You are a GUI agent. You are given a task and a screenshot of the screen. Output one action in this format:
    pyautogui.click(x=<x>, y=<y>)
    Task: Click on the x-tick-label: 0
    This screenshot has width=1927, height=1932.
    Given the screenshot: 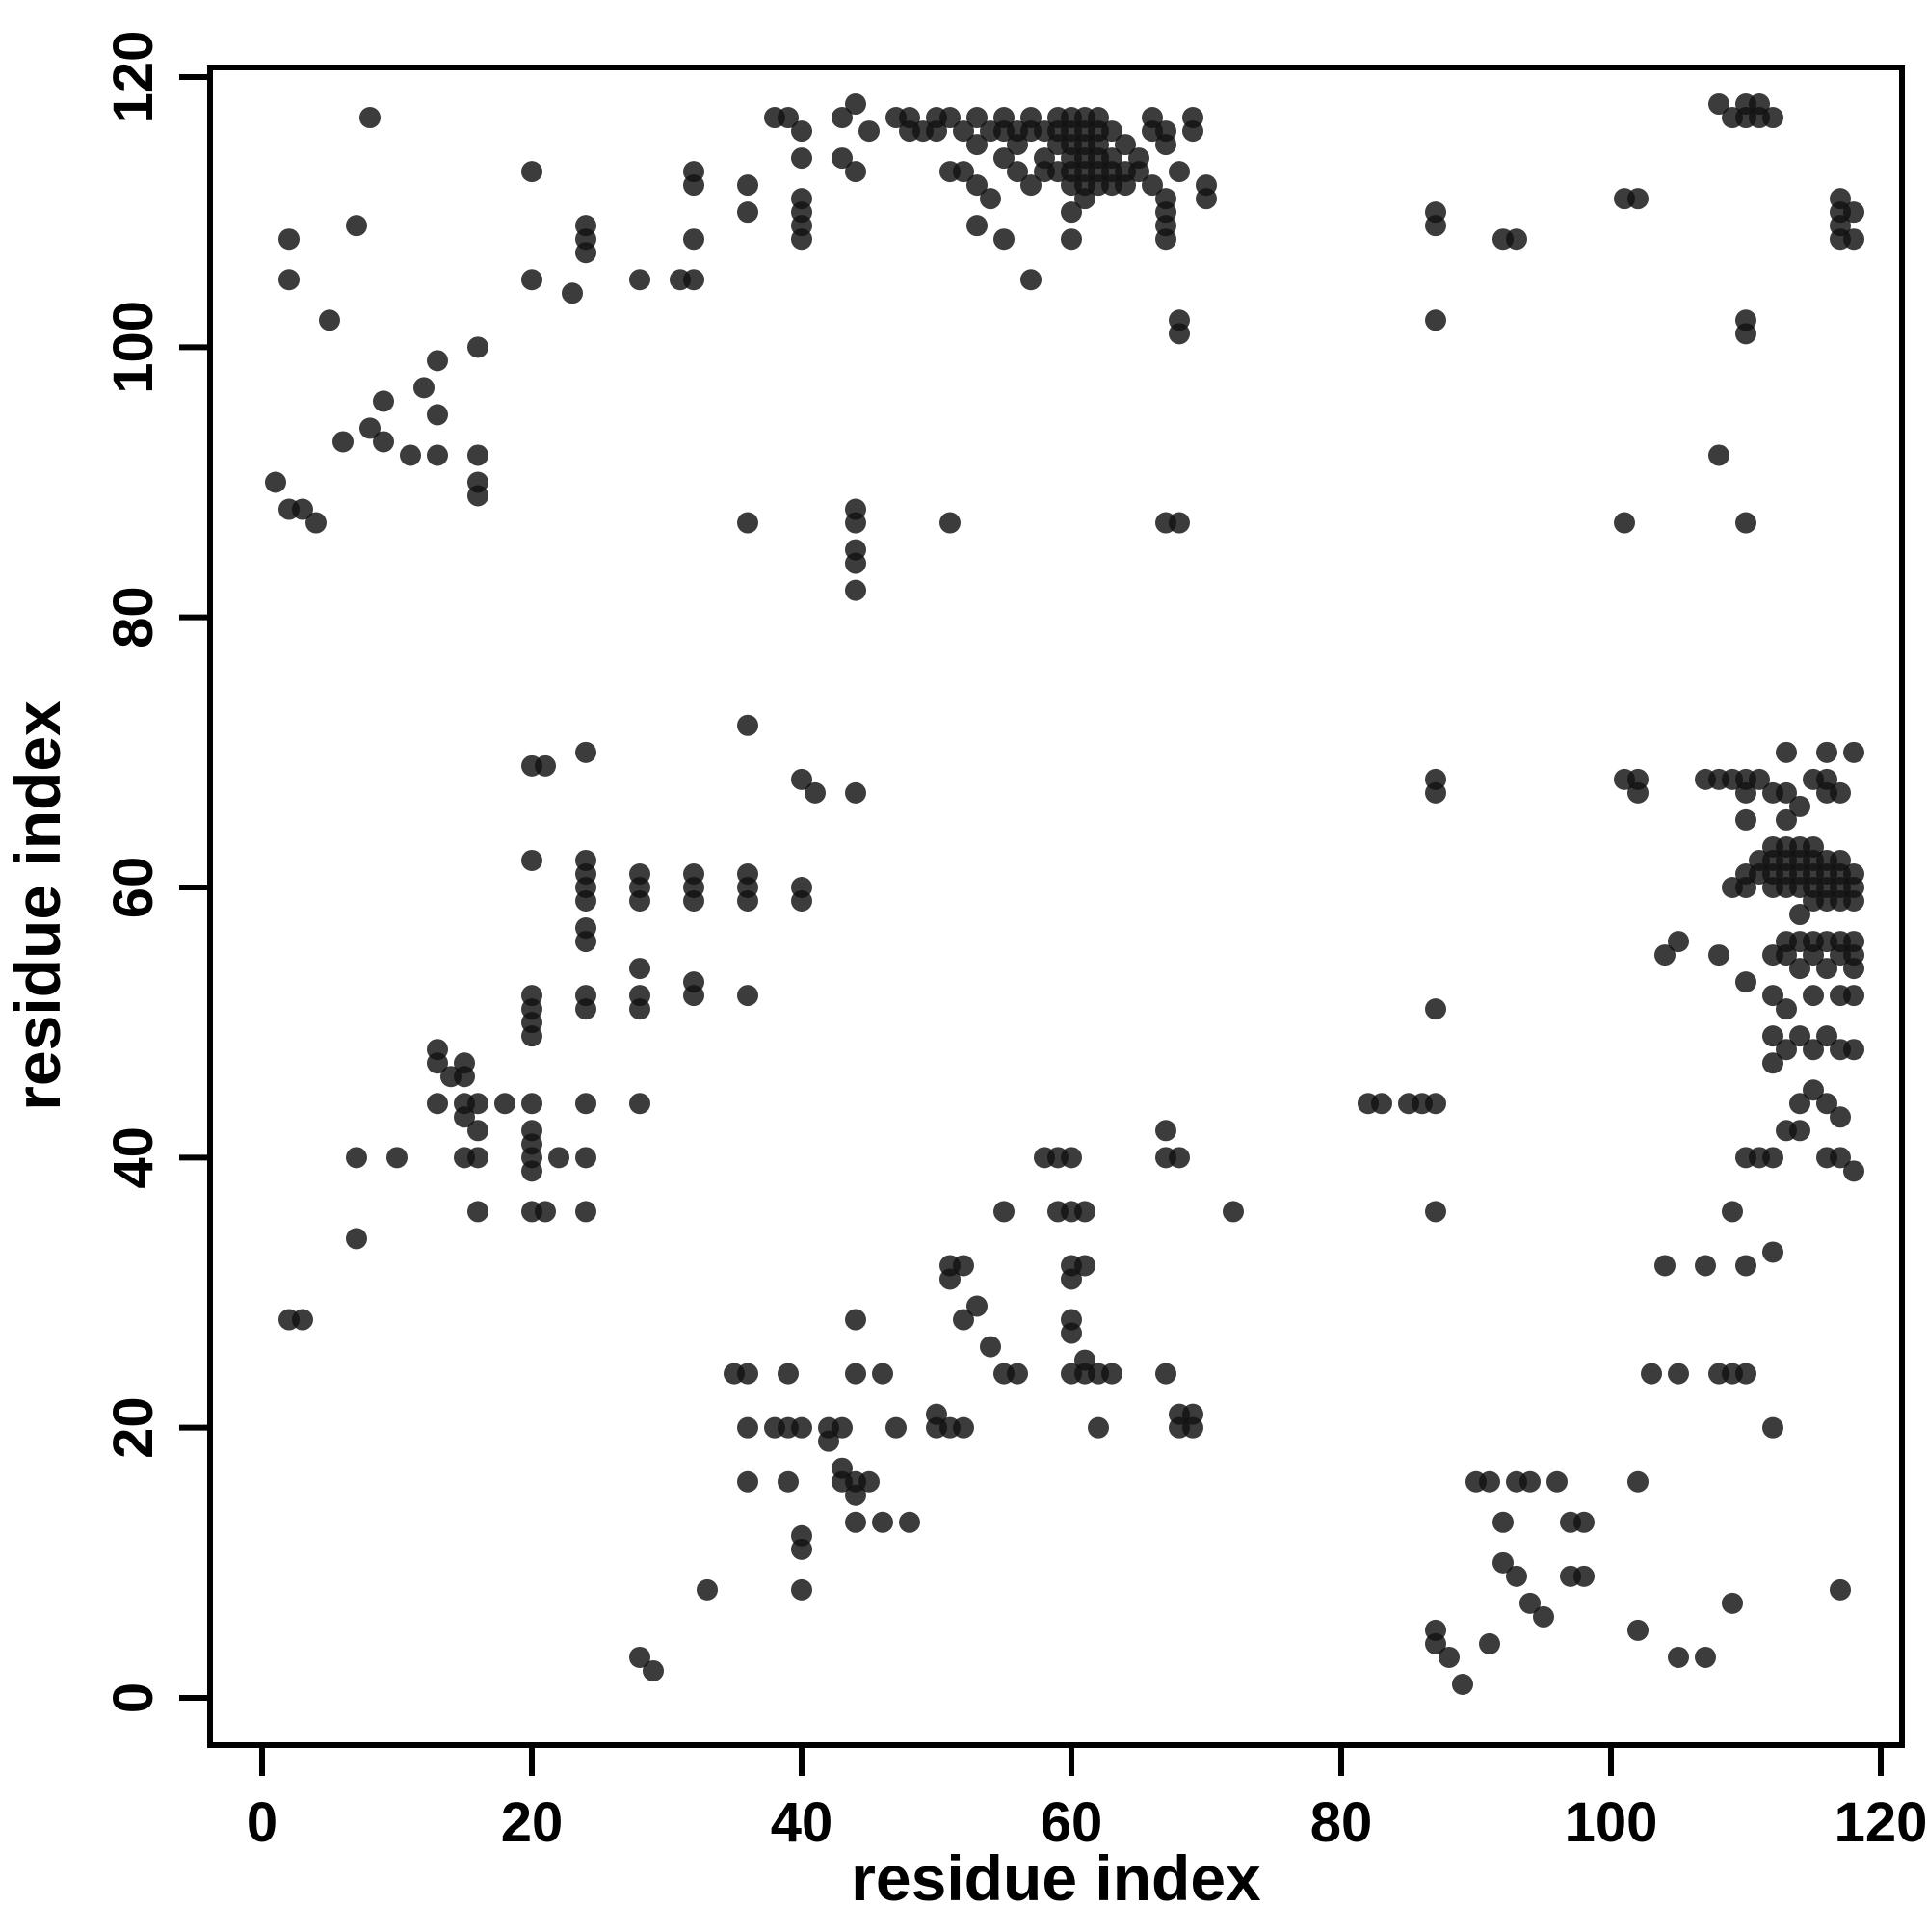 What is the action you would take?
    pyautogui.click(x=262, y=1822)
    